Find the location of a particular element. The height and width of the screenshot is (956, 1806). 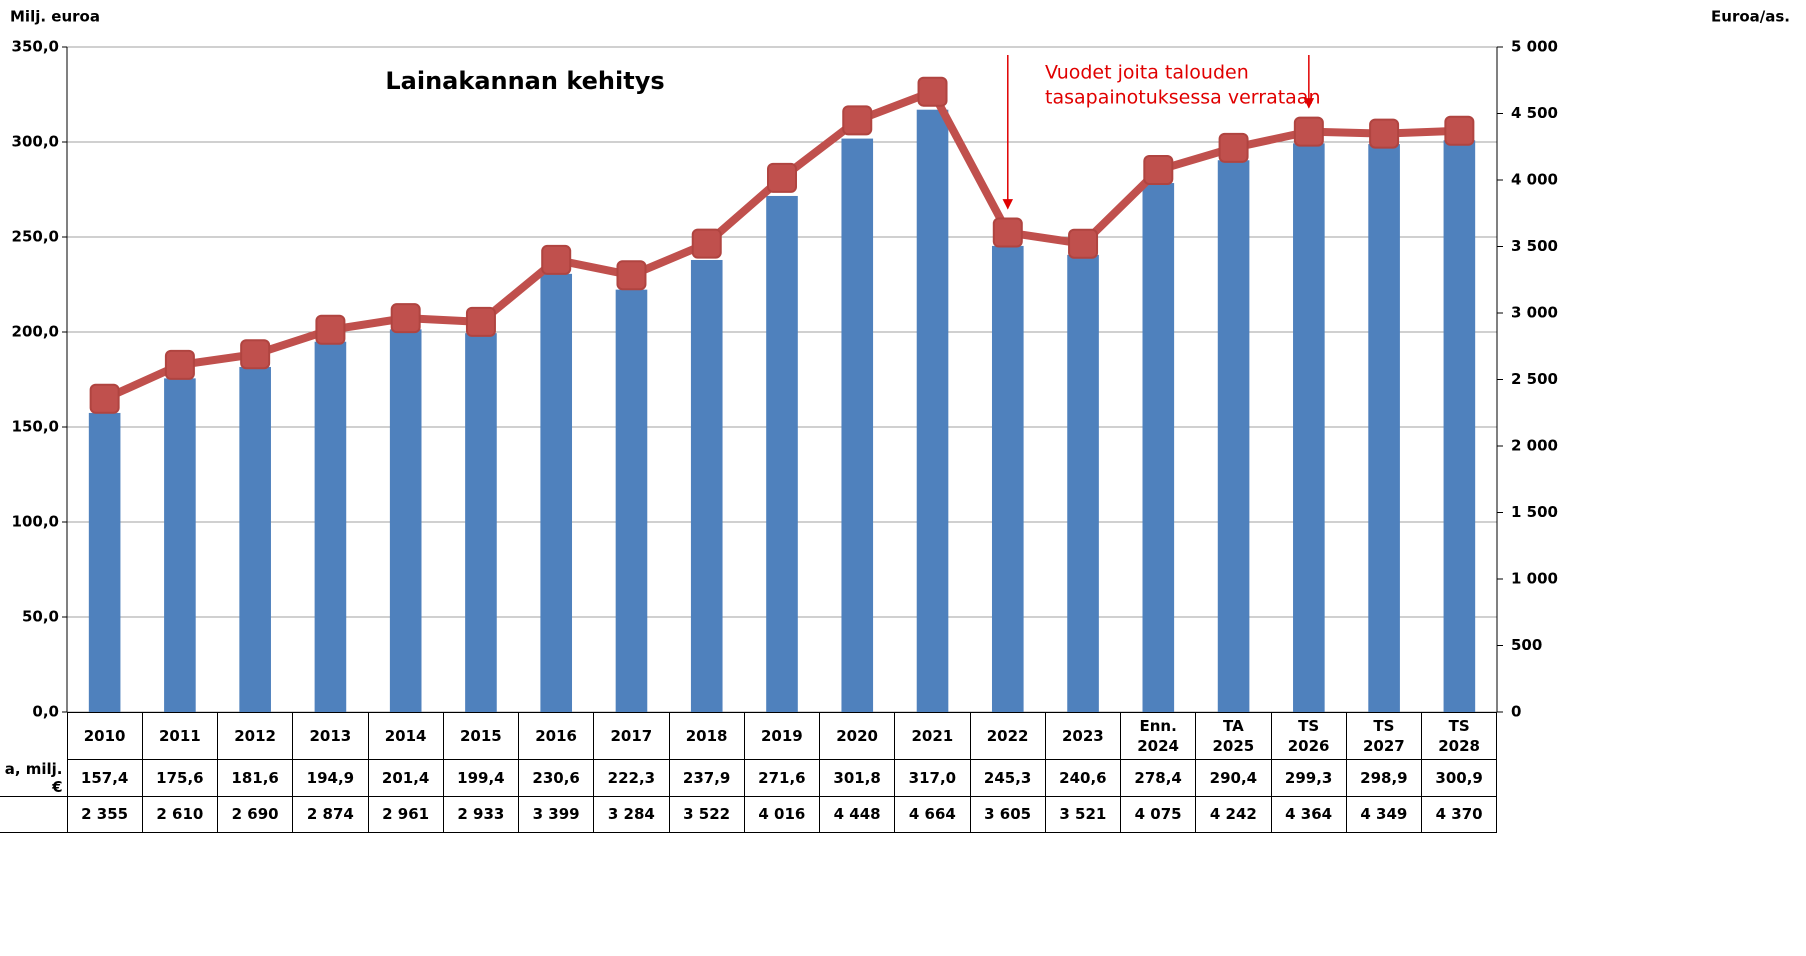

table-value: 181,6 is located at coordinates (255, 778).